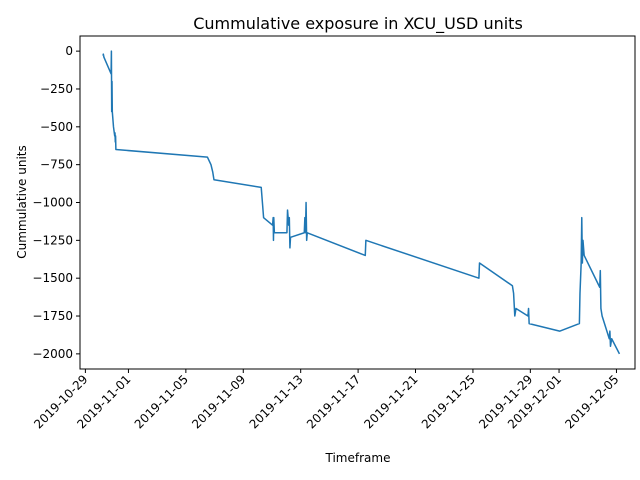  Describe the element at coordinates (22, 202) in the screenshot. I see `y-axis-label: Cummulative units` at that location.